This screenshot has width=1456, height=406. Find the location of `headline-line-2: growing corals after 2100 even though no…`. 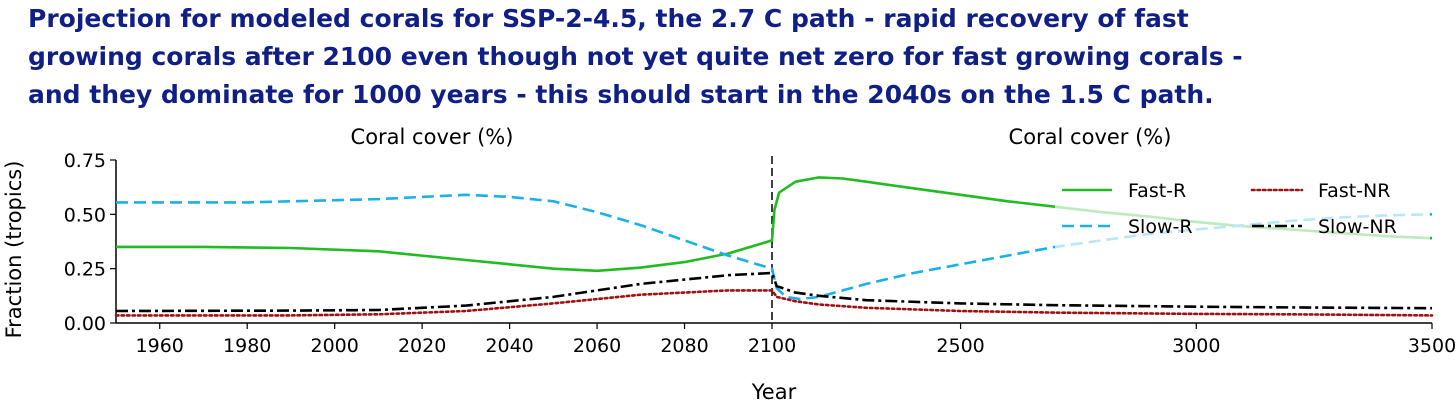

headline-line-2: growing corals after 2100 even though no… is located at coordinates (635, 56).